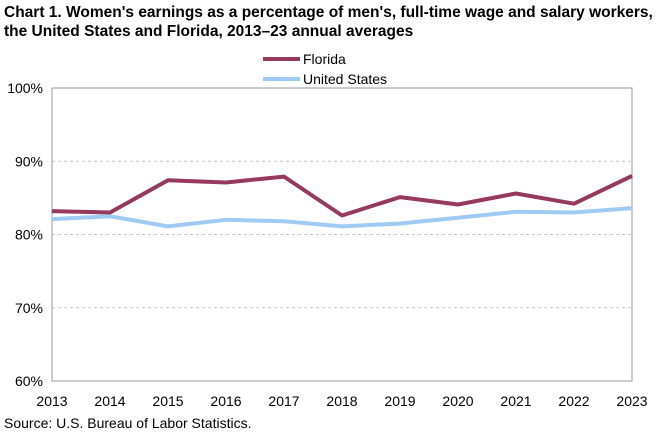 The image size is (659, 434). What do you see at coordinates (29, 308) in the screenshot?
I see `y-tick-label: 70%` at bounding box center [29, 308].